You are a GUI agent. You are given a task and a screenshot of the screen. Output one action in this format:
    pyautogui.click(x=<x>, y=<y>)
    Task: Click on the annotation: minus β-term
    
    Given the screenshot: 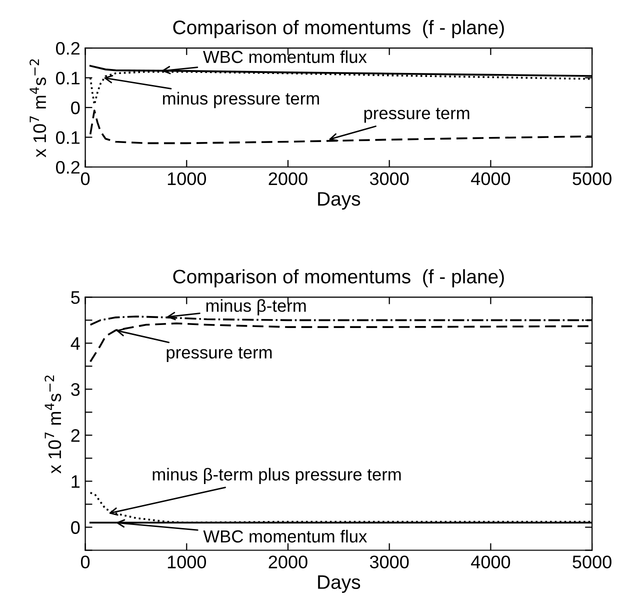 What is the action you would take?
    pyautogui.click(x=256, y=307)
    